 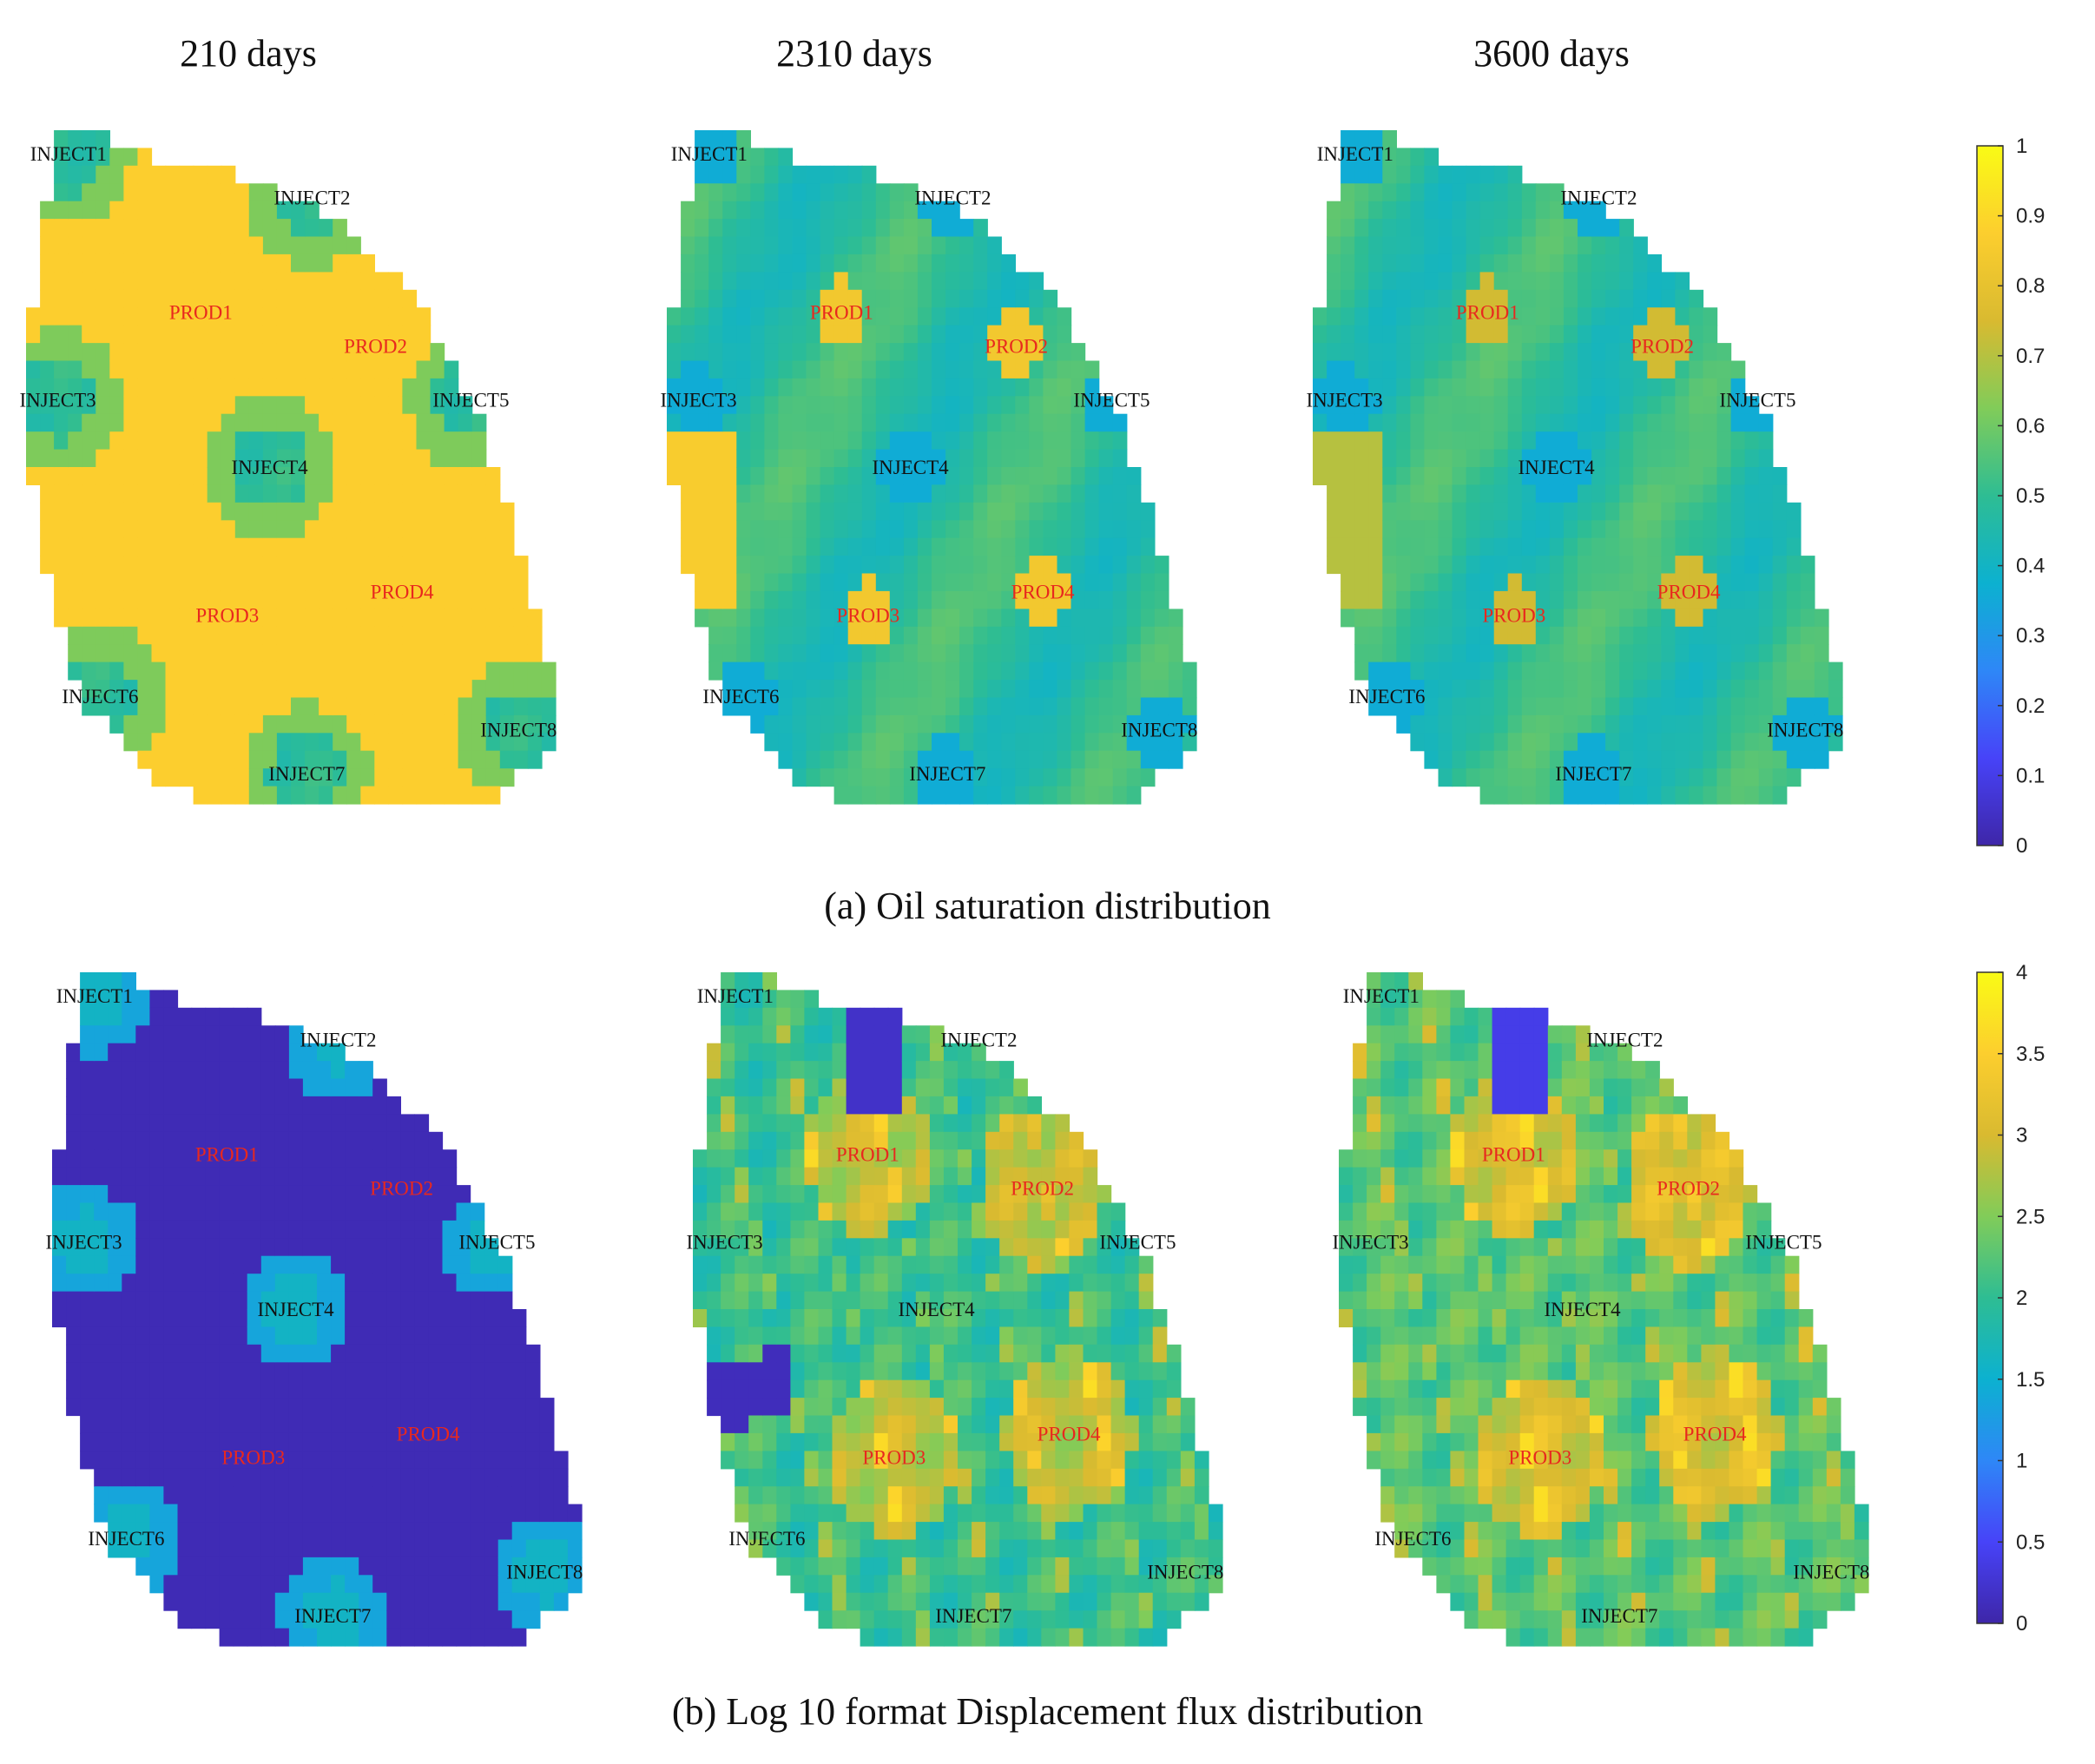 I want to click on well-label-inject3: INJECT3, so click(x=84, y=1242).